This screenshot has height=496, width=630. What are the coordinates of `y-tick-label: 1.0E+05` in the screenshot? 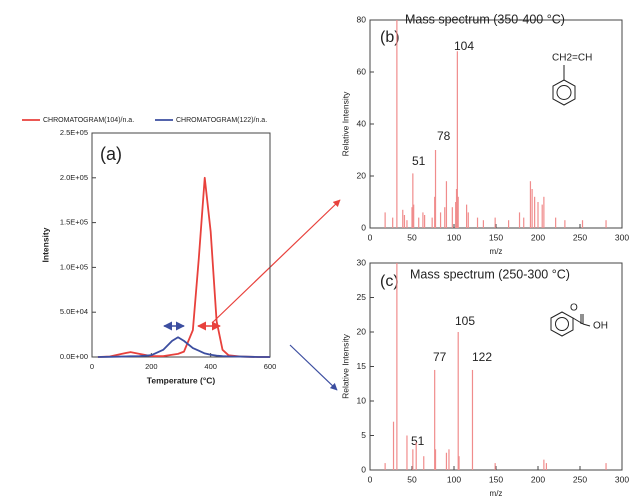 It's located at (74, 266).